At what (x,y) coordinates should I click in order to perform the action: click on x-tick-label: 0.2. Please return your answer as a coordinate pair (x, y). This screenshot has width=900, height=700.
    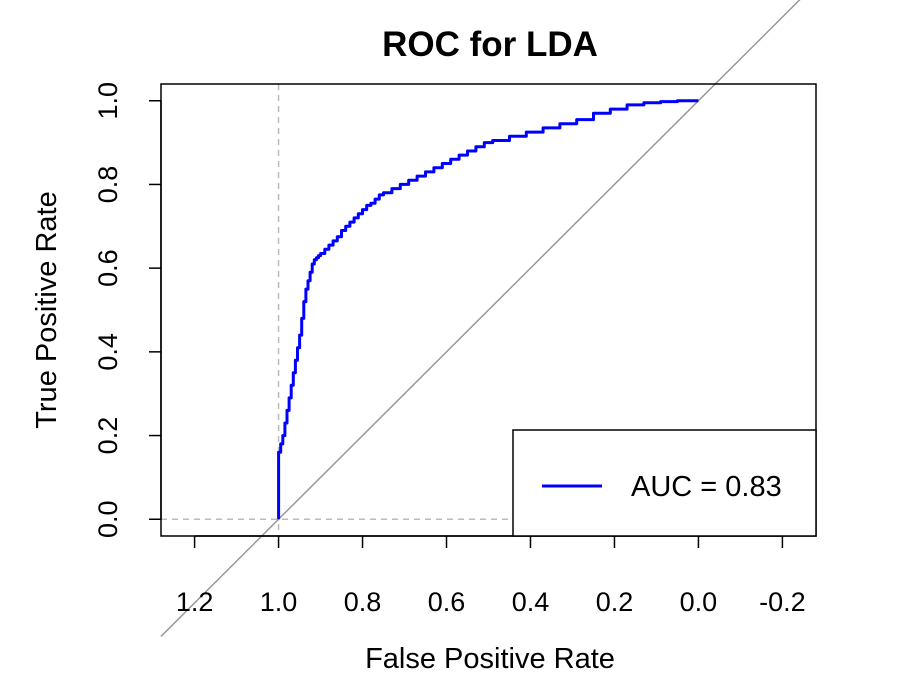
    Looking at the image, I should click on (615, 602).